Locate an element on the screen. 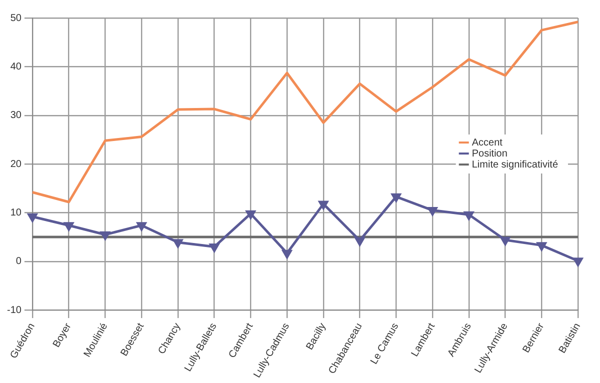 The width and height of the screenshot is (600, 383). y-tick-label: 30 is located at coordinates (16, 116).